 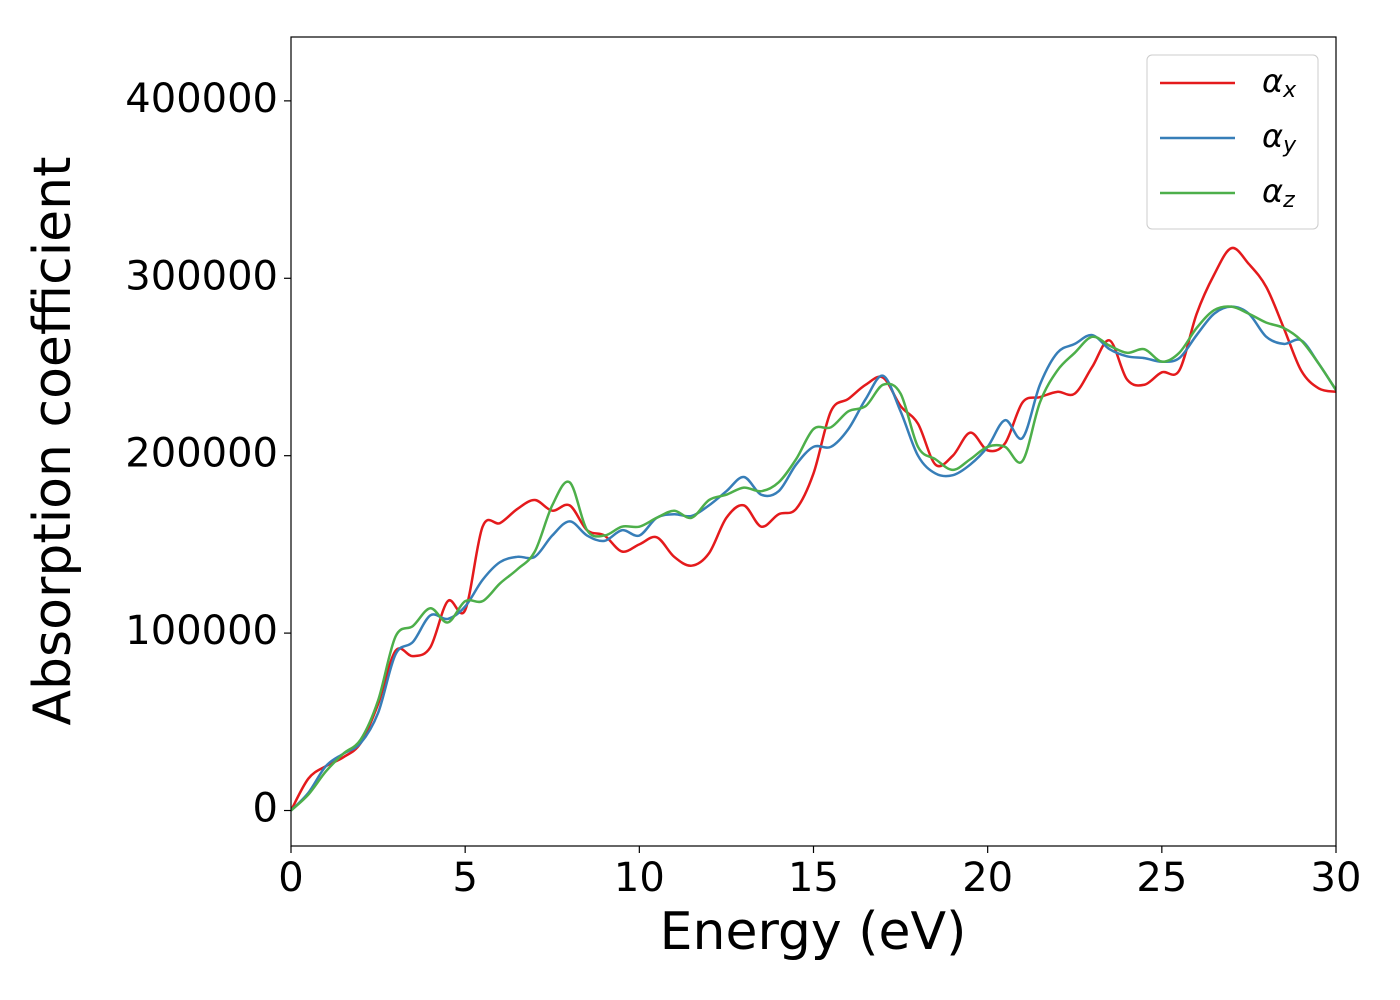 I want to click on y-axis-label: Absorption coefficient, so click(x=53, y=440).